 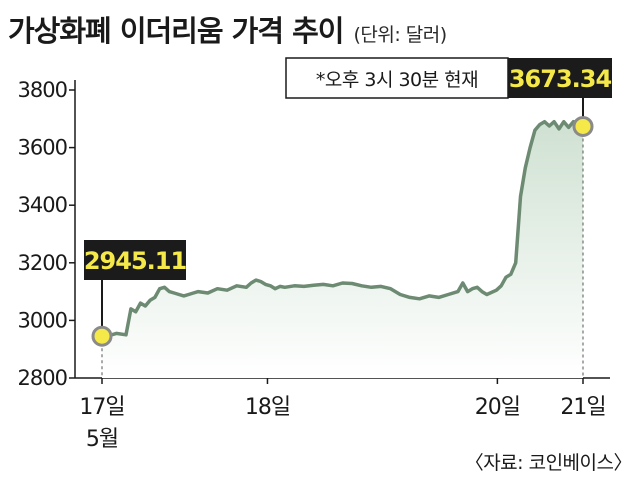 I want to click on x-tick-label: 18일, so click(x=267, y=407).